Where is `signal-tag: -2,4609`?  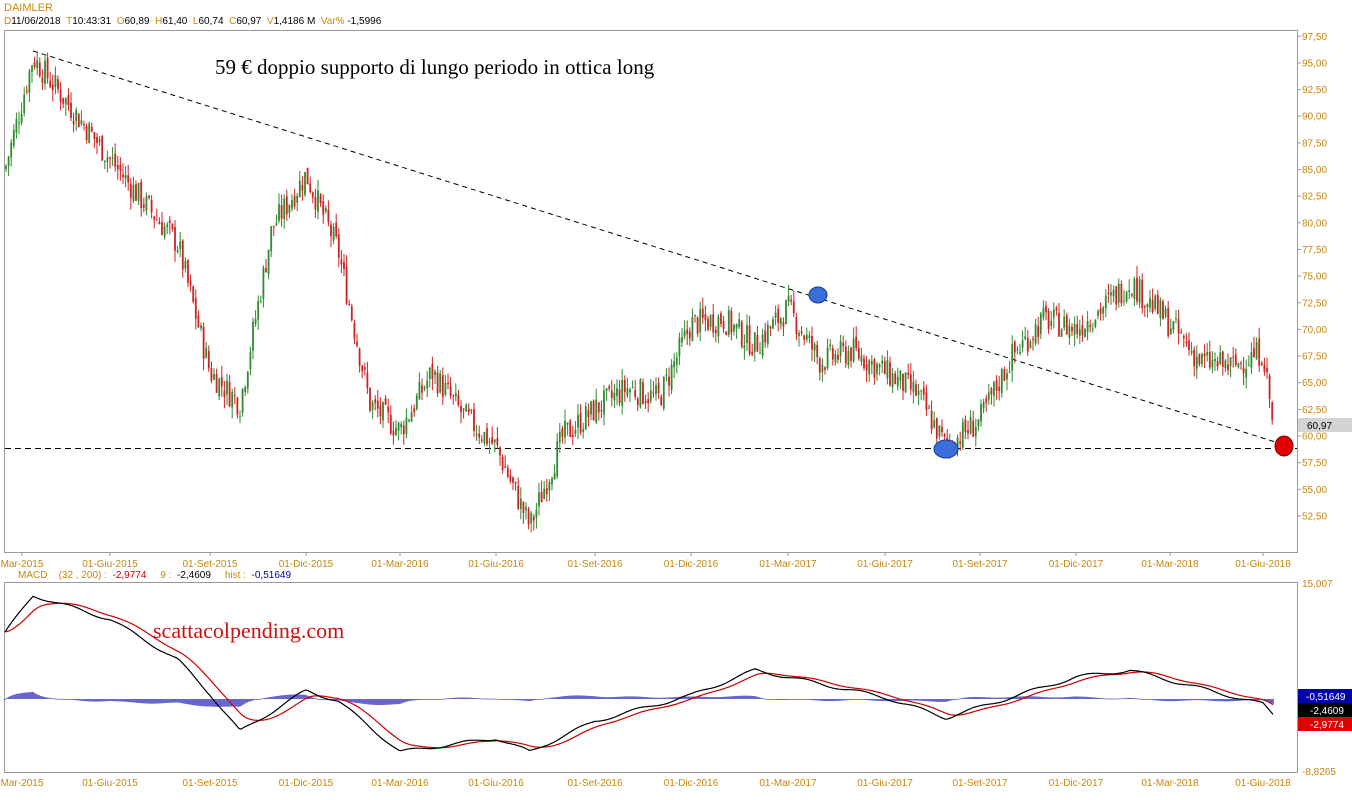 signal-tag: -2,4609 is located at coordinates (1327, 711).